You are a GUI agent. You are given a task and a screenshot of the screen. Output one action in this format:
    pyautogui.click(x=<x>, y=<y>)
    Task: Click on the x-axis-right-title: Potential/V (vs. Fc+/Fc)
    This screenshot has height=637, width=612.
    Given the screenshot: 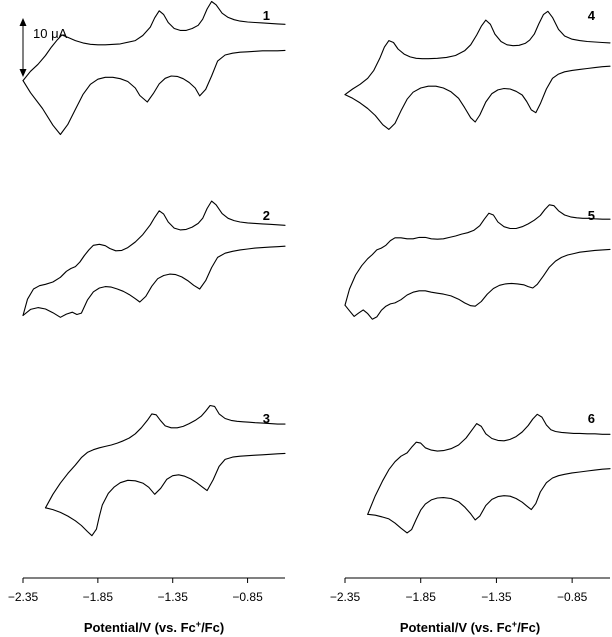 What is the action you would take?
    pyautogui.click(x=470, y=627)
    